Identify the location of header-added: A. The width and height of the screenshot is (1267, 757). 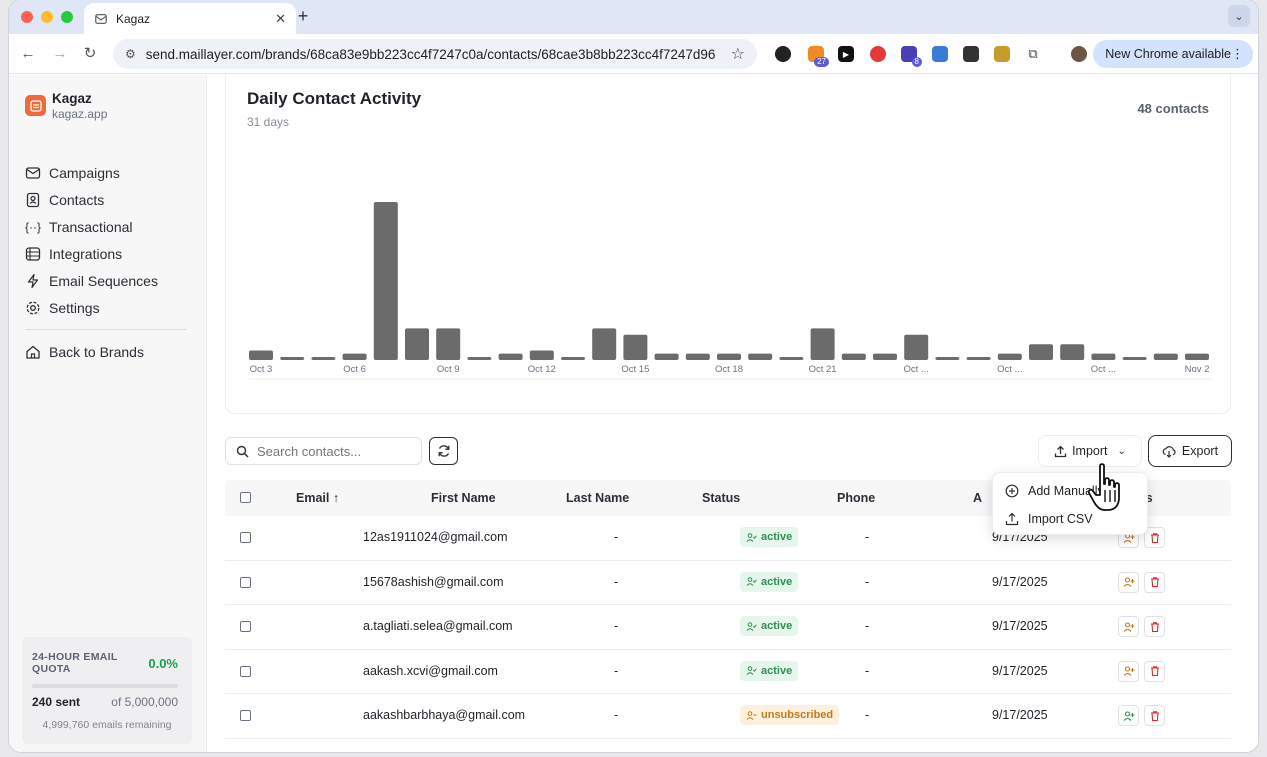
(978, 498).